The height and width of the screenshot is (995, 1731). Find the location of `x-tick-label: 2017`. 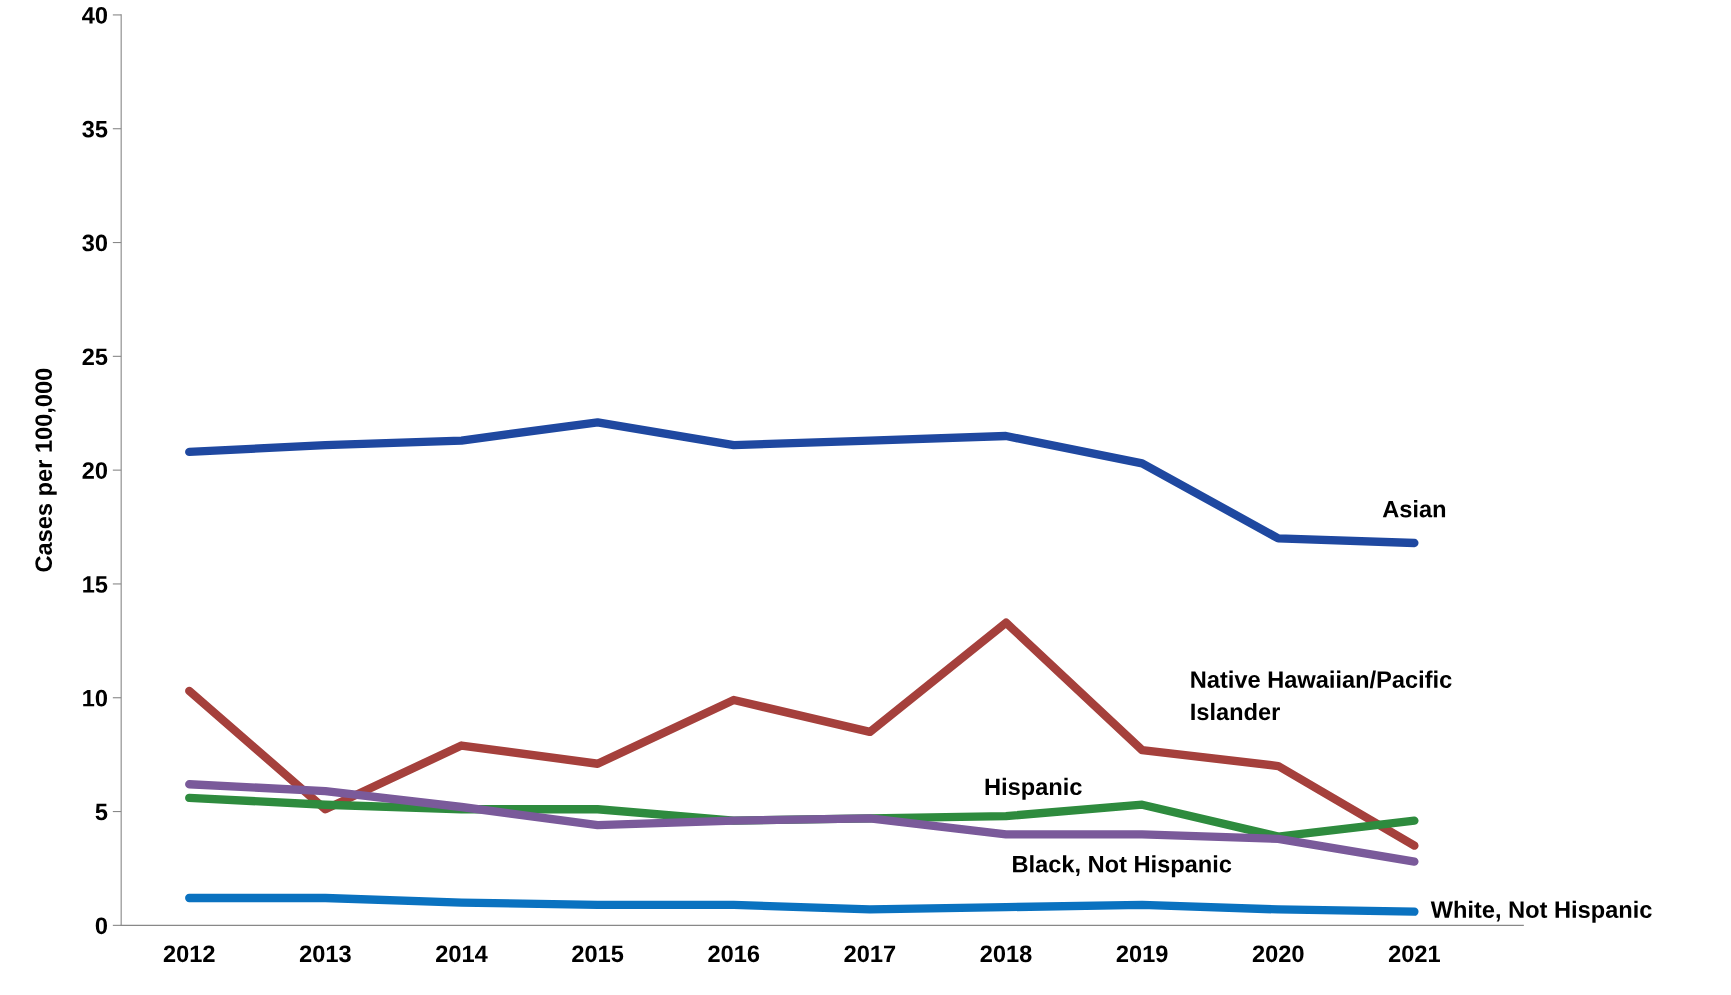

x-tick-label: 2017 is located at coordinates (870, 954).